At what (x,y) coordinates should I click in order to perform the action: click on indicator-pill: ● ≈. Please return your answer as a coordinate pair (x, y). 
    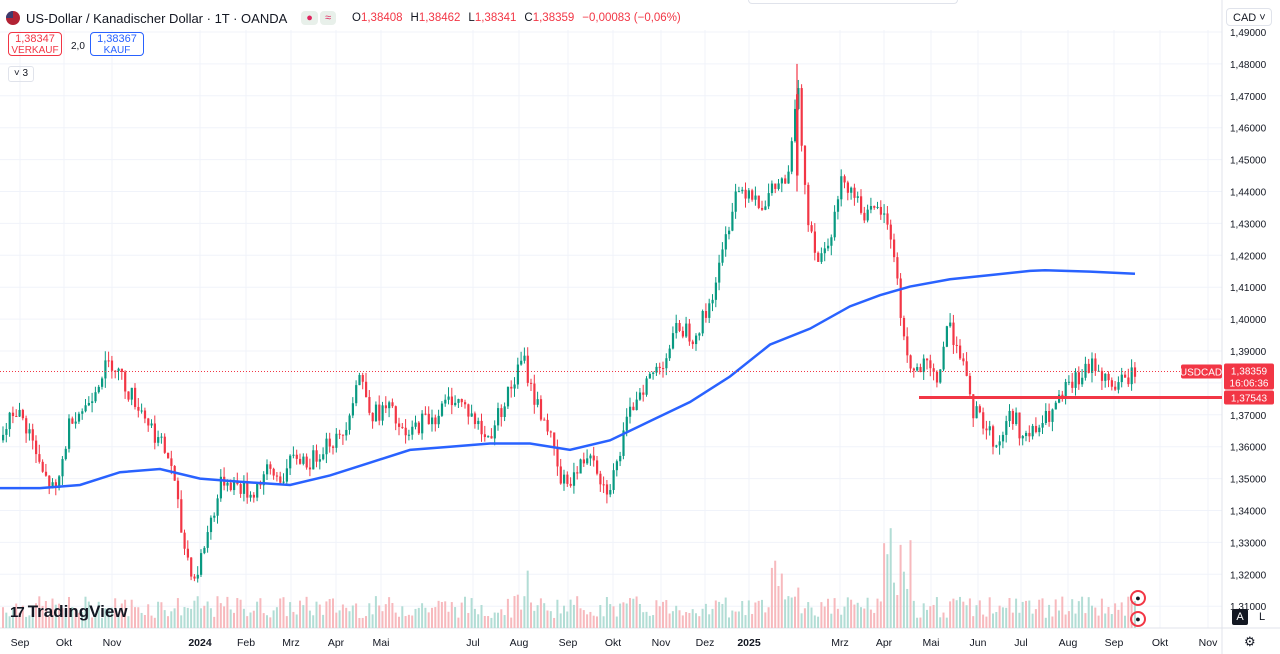
    Looking at the image, I should click on (318, 18).